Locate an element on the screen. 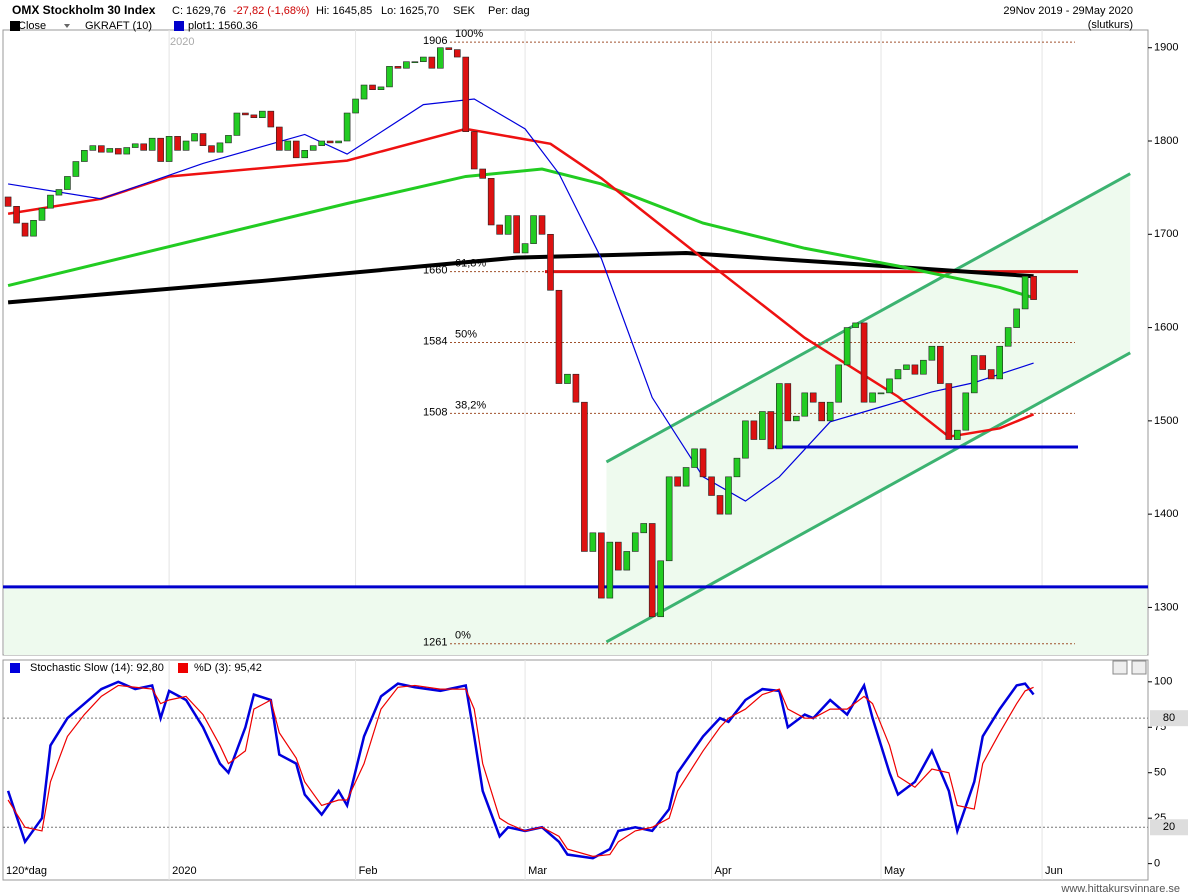 The image size is (1193, 896). price-basis: (slutkurs) is located at coordinates (1110, 25).